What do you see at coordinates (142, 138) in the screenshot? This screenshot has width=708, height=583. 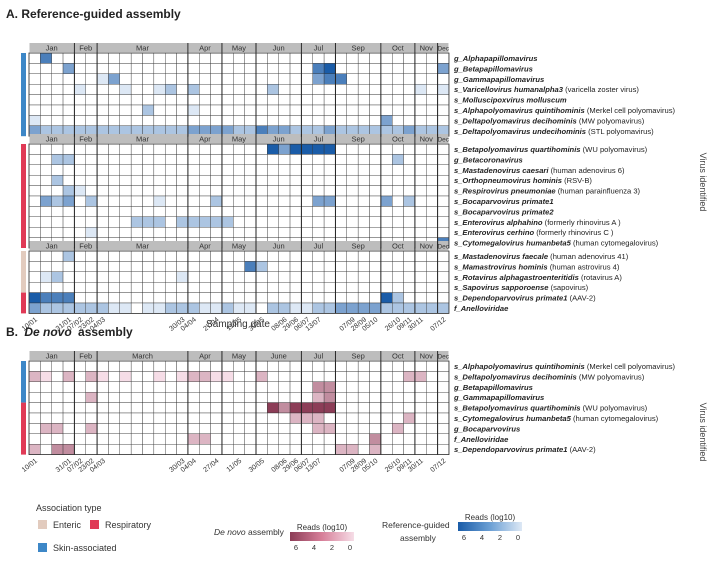 I see `panel-a-resp-month-header` at bounding box center [142, 138].